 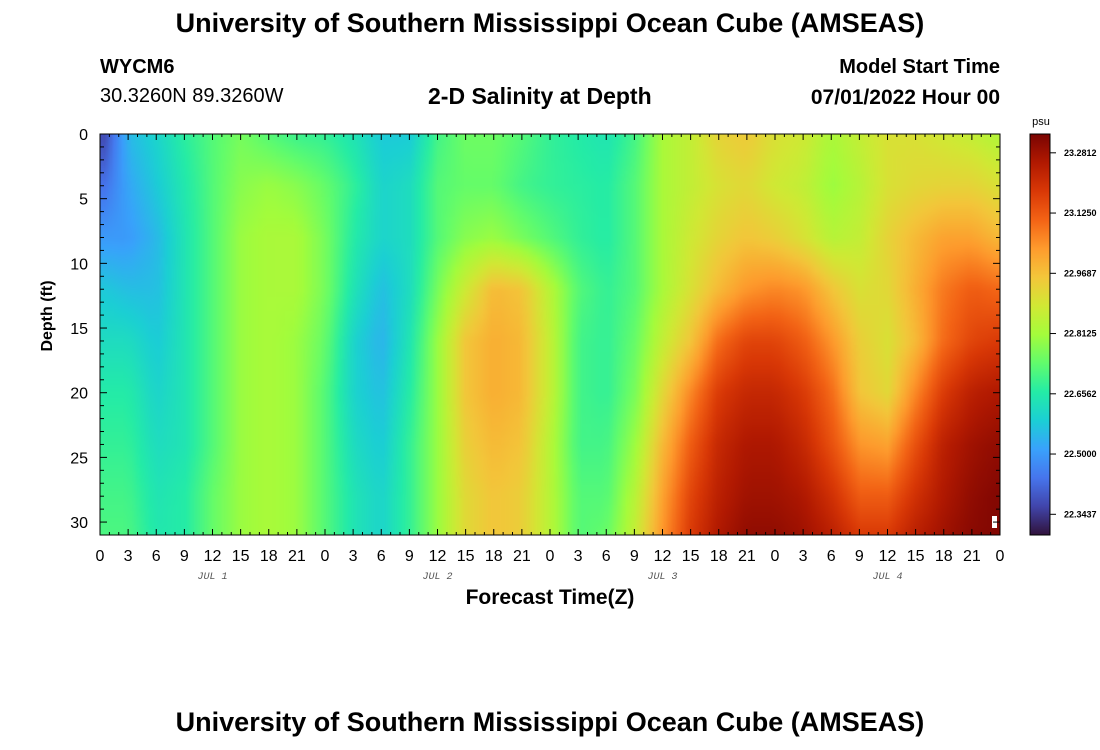 What do you see at coordinates (1080, 213) in the screenshot?
I see `colorbar-tick-label: 23.1250` at bounding box center [1080, 213].